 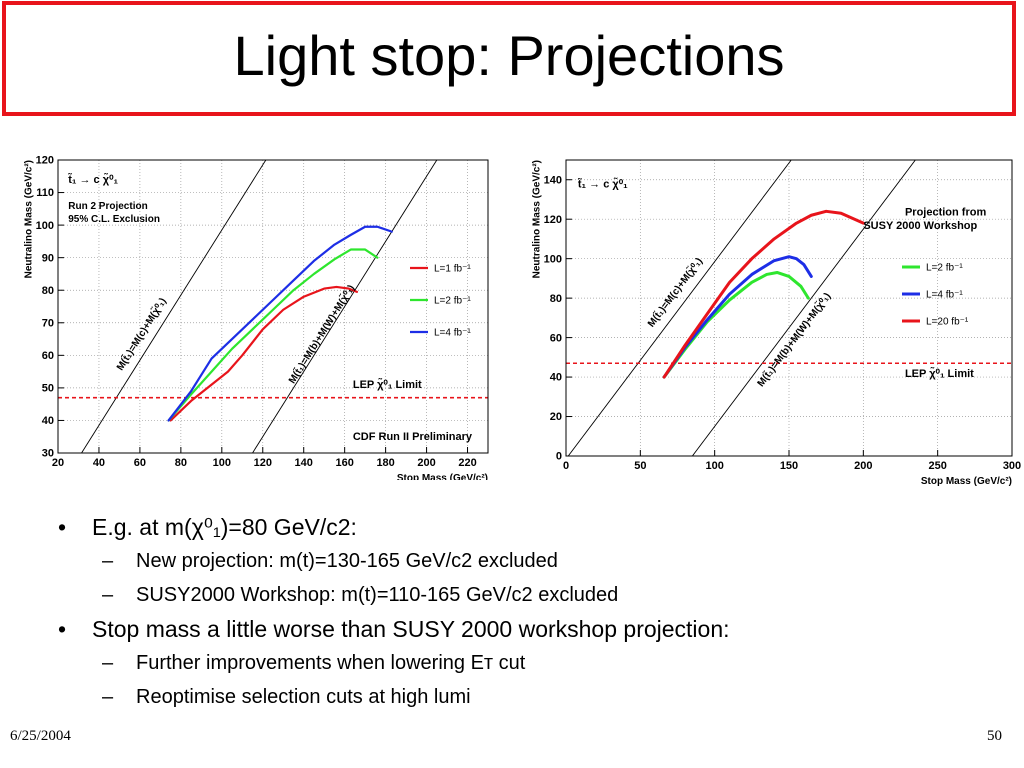 I want to click on x-tick-label: 40, so click(x=99, y=463).